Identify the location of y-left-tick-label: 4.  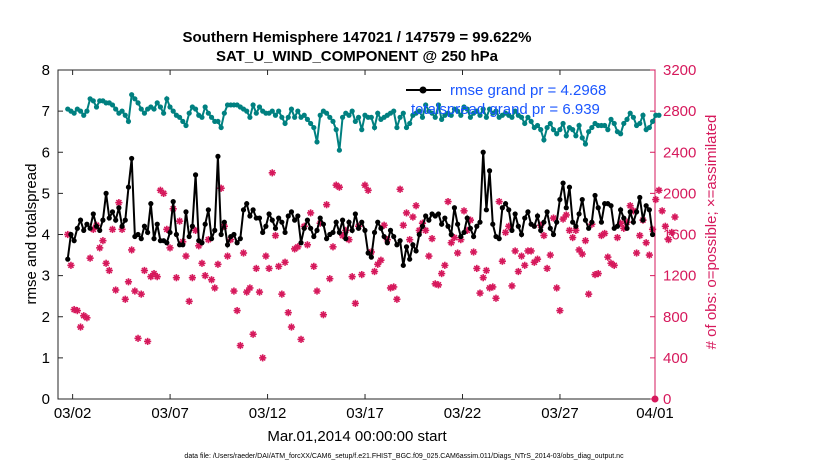
(46, 235).